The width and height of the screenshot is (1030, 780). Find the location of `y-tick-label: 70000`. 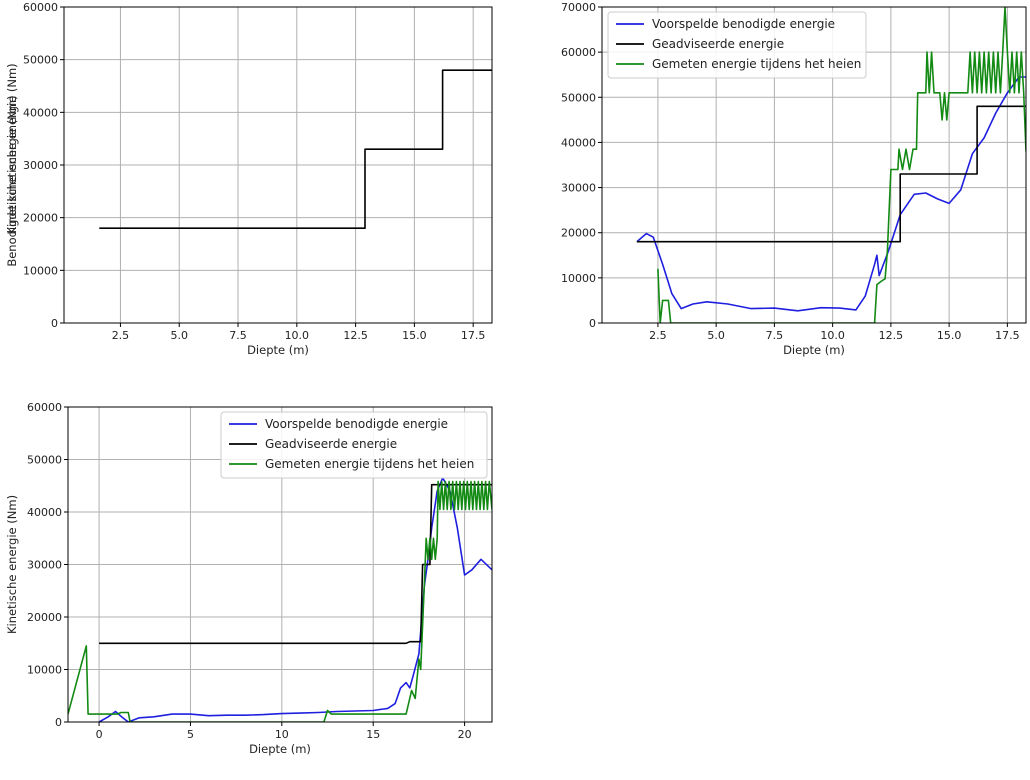

y-tick-label: 70000 is located at coordinates (578, 7).